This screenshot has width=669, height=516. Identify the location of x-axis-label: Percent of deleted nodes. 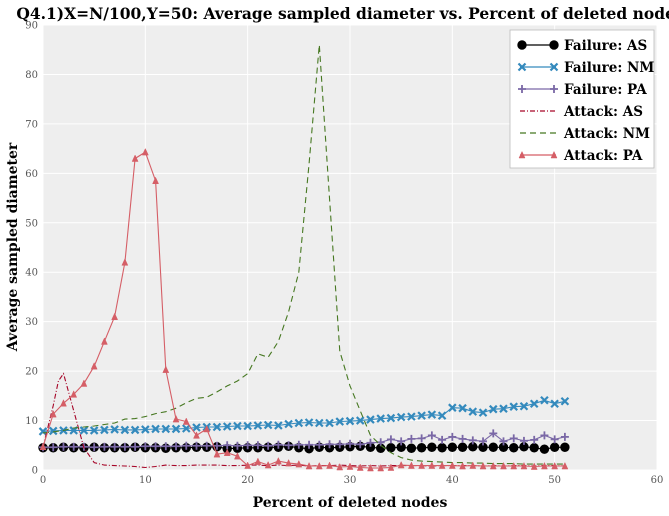
(350, 503).